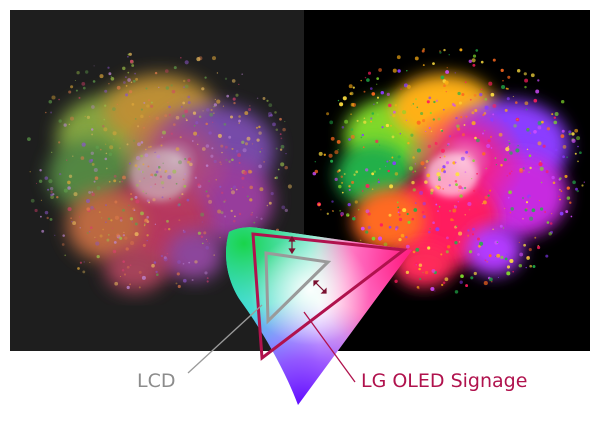 The height and width of the screenshot is (425, 600). What do you see at coordinates (329, 347) in the screenshot?
I see `oled-leader-line` at bounding box center [329, 347].